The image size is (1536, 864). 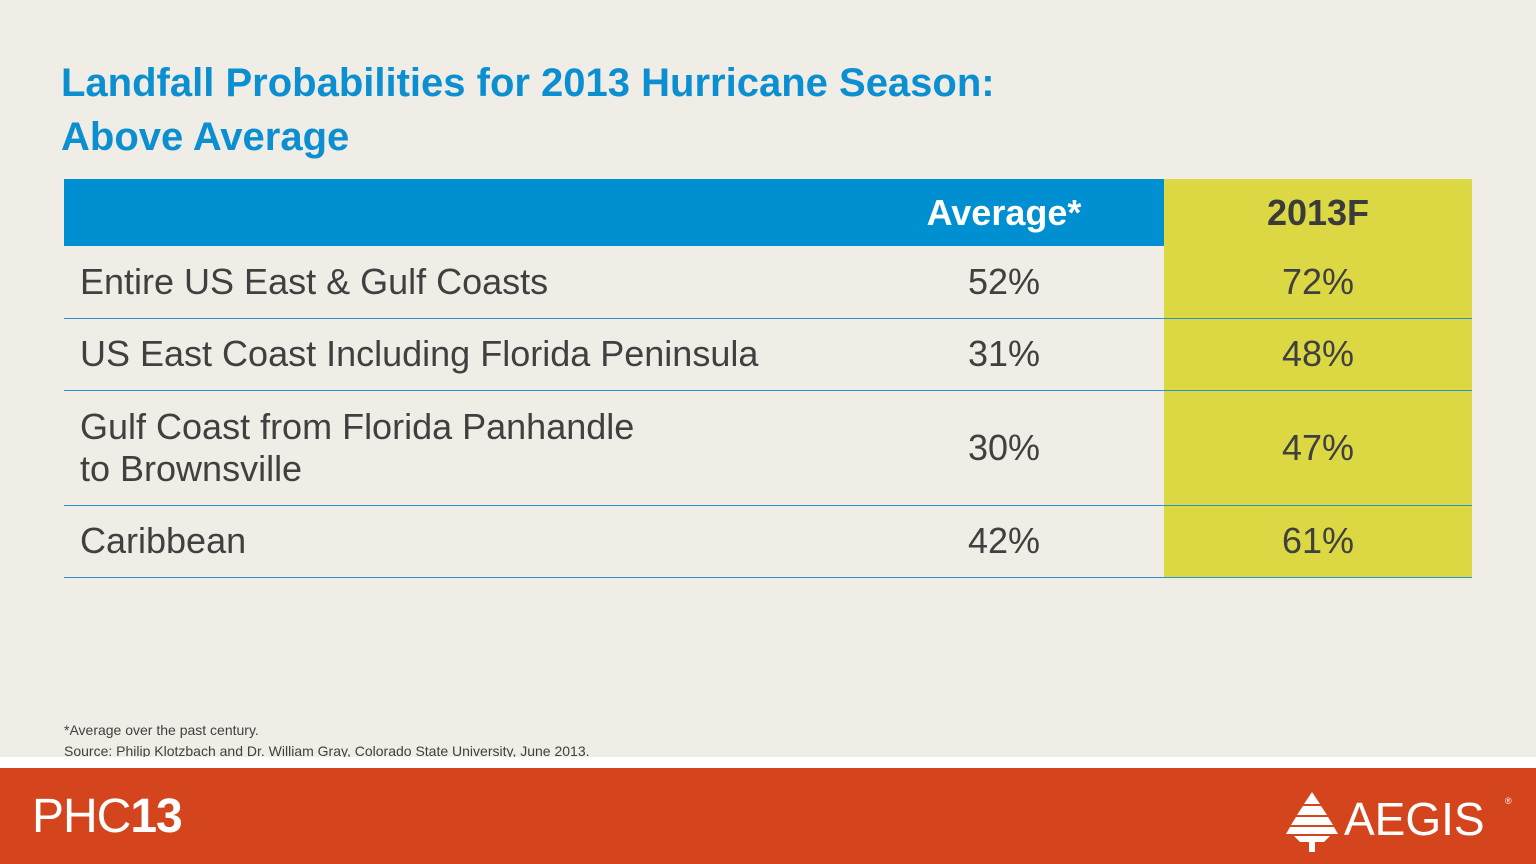 What do you see at coordinates (1318, 354) in the screenshot?
I see `forecast-cell: 48%` at bounding box center [1318, 354].